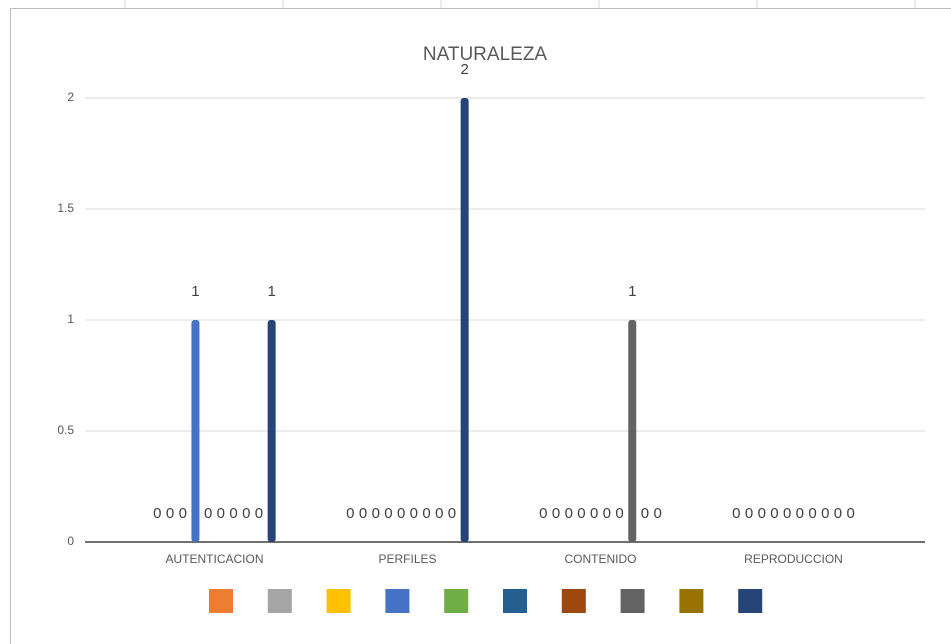 The width and height of the screenshot is (951, 644). Describe the element at coordinates (793, 559) in the screenshot. I see `x-tick-label: REPRODUCCION` at that location.